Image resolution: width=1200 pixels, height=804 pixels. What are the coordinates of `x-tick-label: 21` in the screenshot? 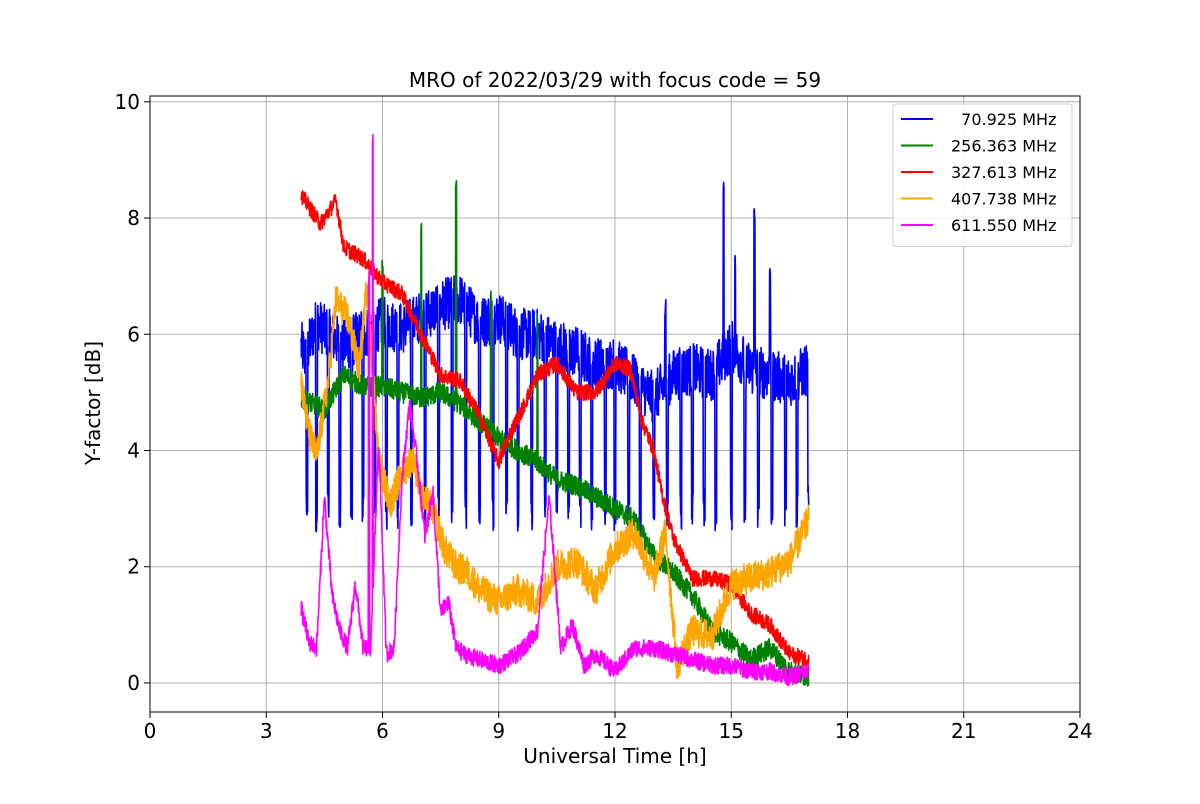 It's located at (963, 731).